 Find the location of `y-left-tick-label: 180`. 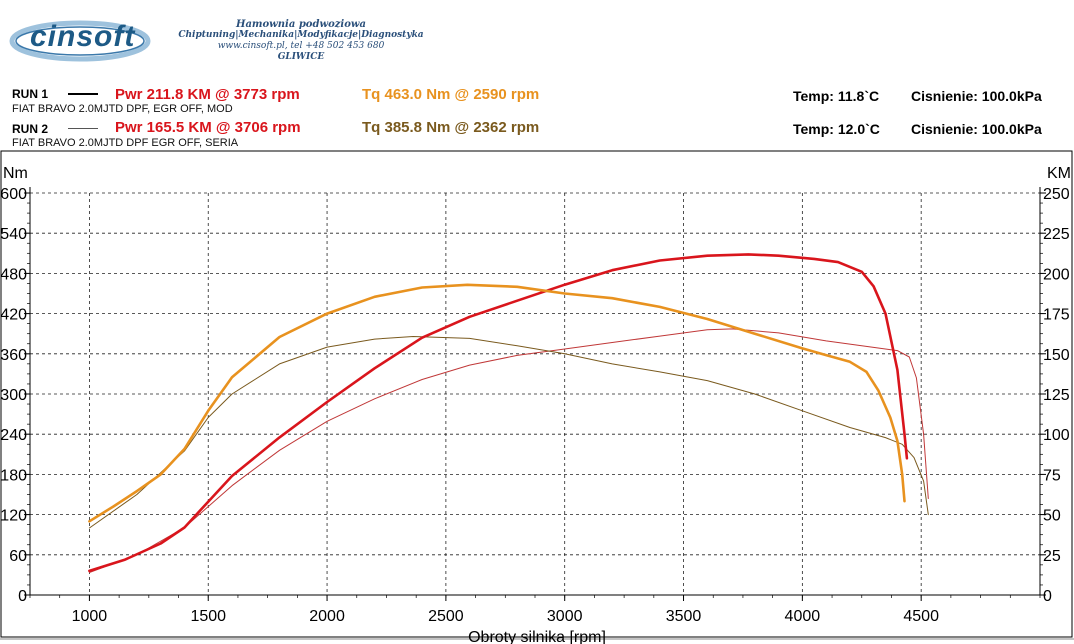

y-left-tick-label: 180 is located at coordinates (13, 475).